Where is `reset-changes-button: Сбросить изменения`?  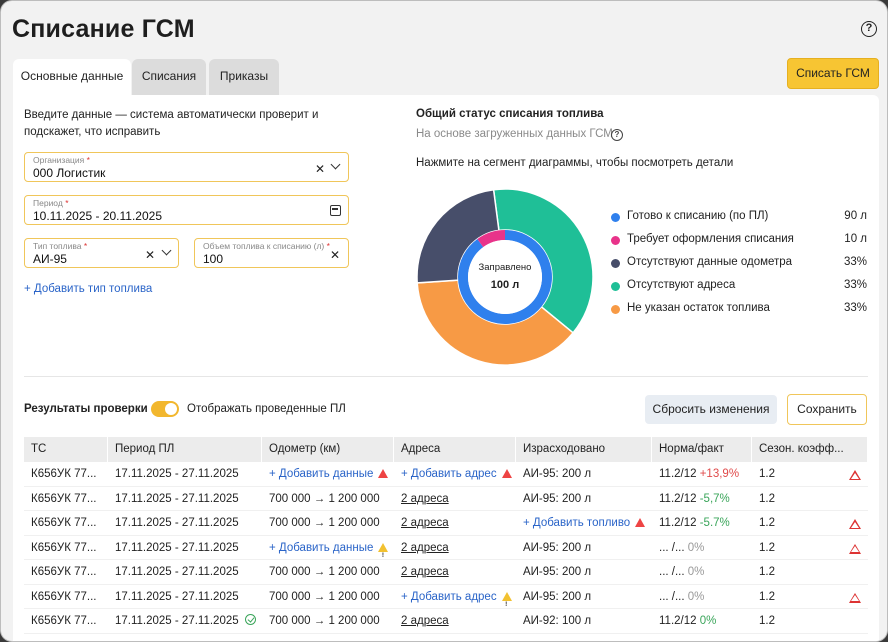
reset-changes-button: Сбросить изменения is located at coordinates (711, 409).